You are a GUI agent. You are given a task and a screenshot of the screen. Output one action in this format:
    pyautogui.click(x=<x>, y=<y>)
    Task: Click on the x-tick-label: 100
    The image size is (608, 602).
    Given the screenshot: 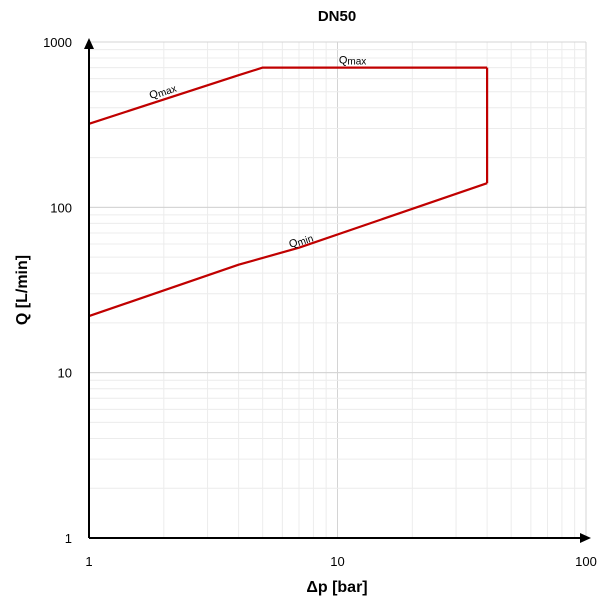 What is the action you would take?
    pyautogui.click(x=586, y=561)
    